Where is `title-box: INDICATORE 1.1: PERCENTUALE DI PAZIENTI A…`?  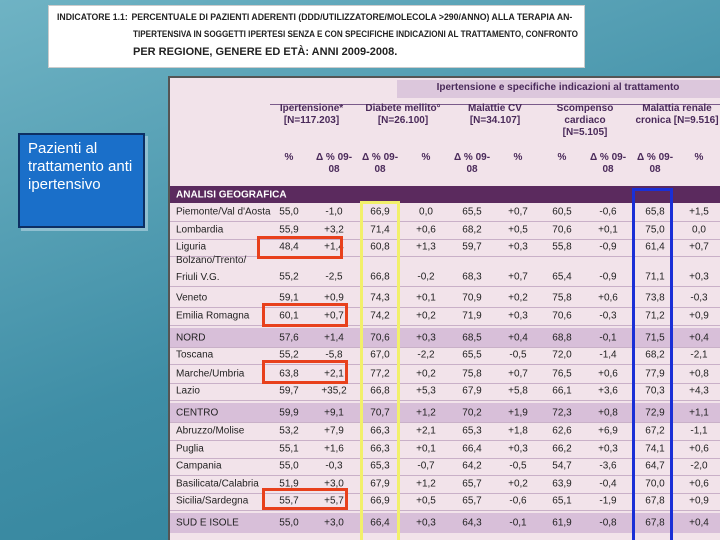 title-box: INDICATORE 1.1: PERCENTUALE DI PAZIENTI A… is located at coordinates (316, 36).